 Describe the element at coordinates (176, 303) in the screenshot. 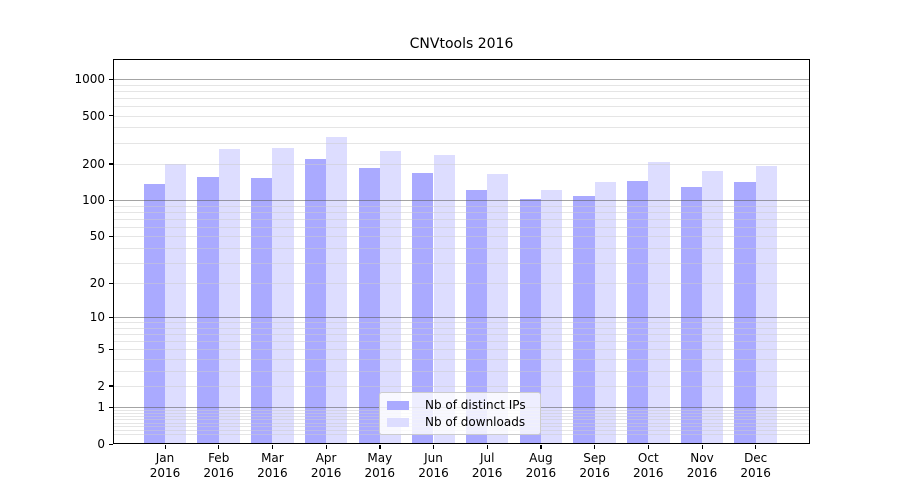

I see `bar-downloads-jan` at that location.